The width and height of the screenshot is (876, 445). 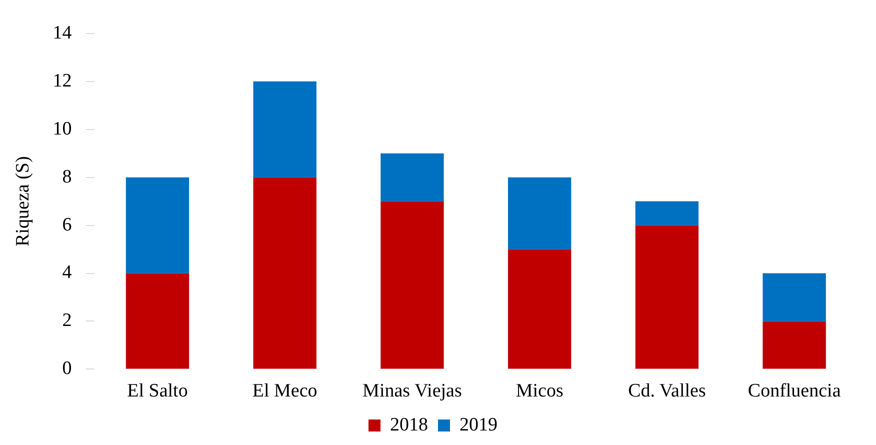 I want to click on y-tick-label: 6, so click(x=67, y=225).